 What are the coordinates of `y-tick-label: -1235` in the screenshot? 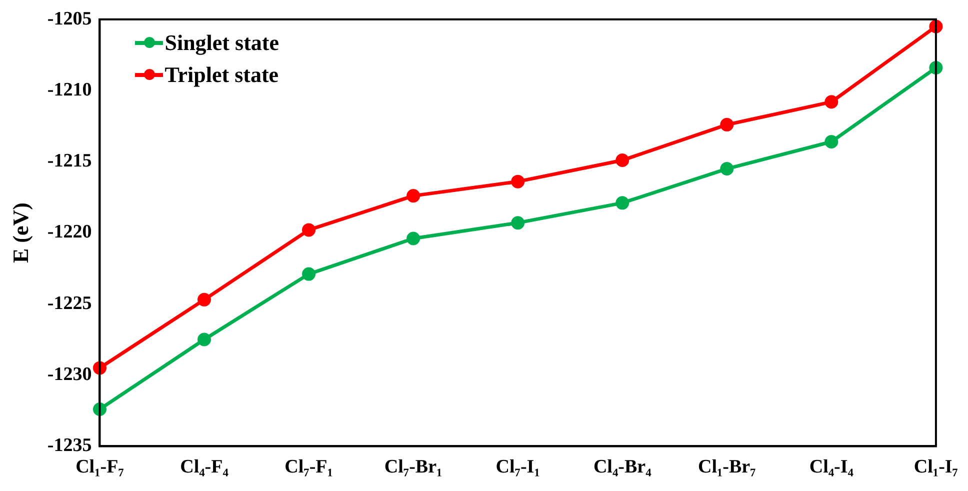 It's located at (69, 445).